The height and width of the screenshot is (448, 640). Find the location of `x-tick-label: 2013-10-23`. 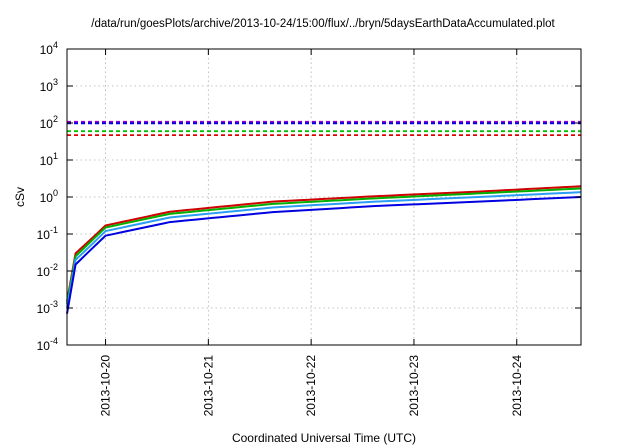

x-tick-label: 2013-10-23 is located at coordinates (414, 386).